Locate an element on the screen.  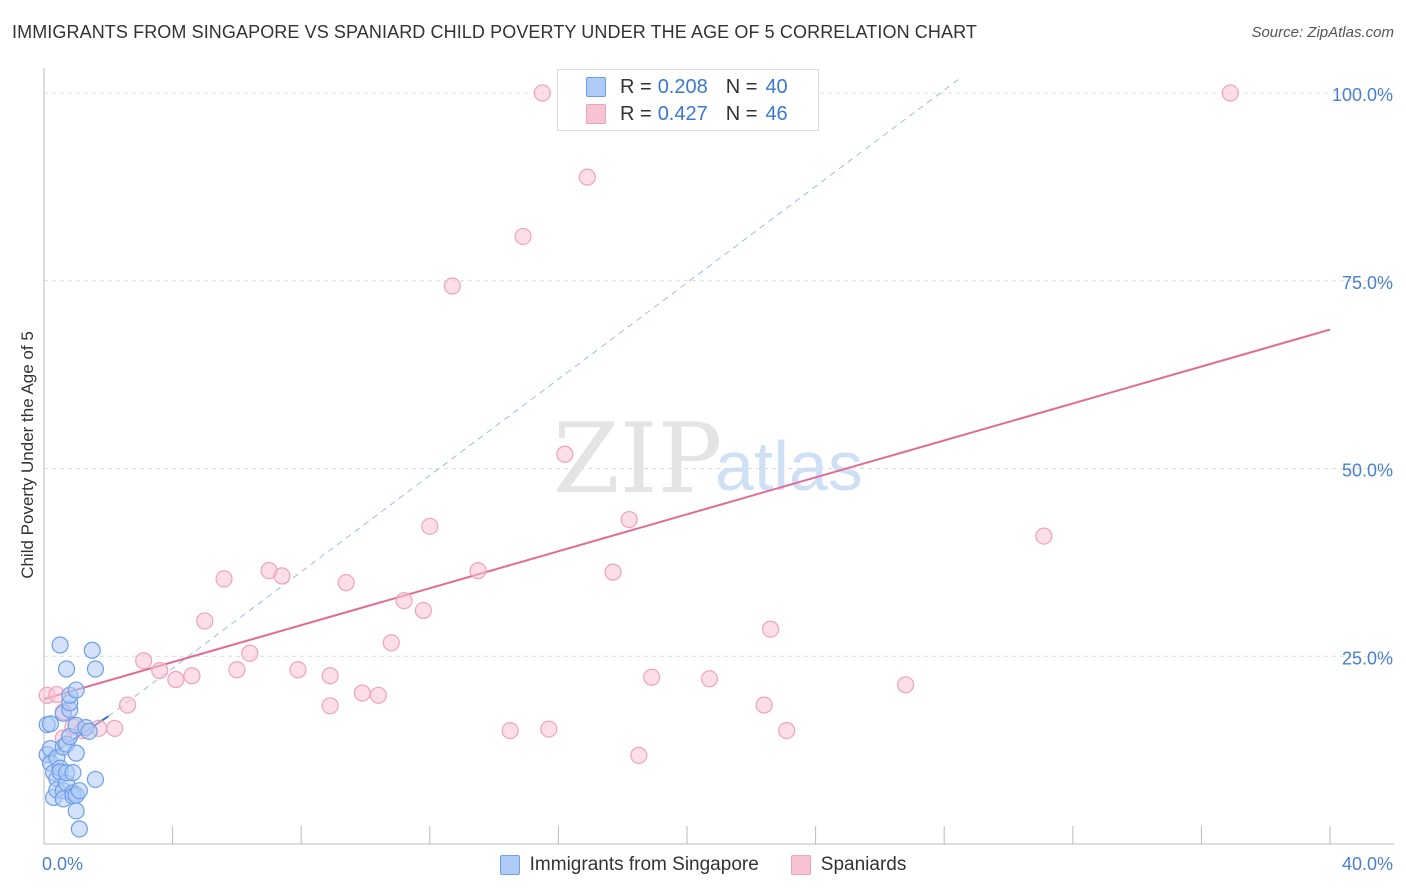
y-tick-label: 25.0% is located at coordinates (1367, 658).